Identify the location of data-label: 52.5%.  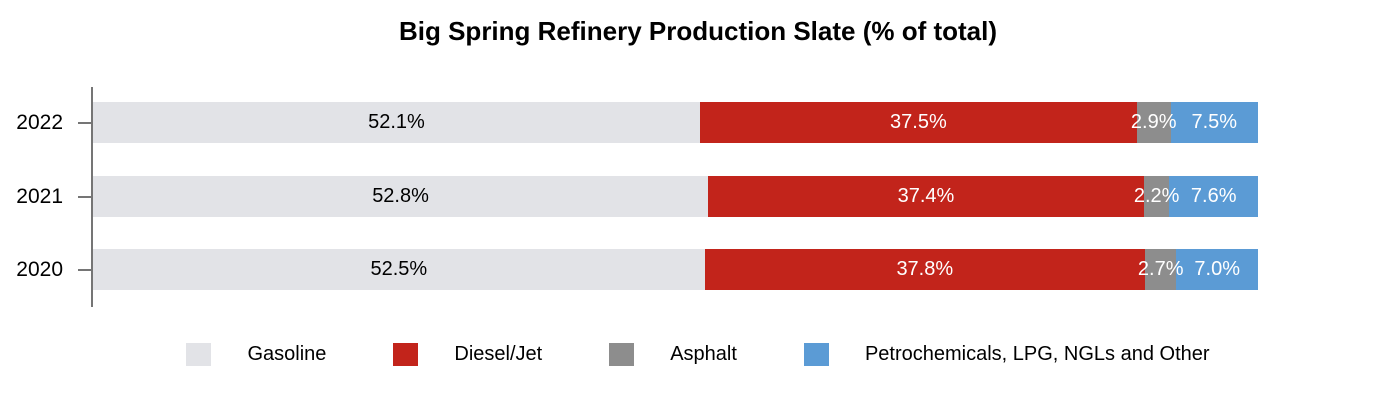
(399, 269).